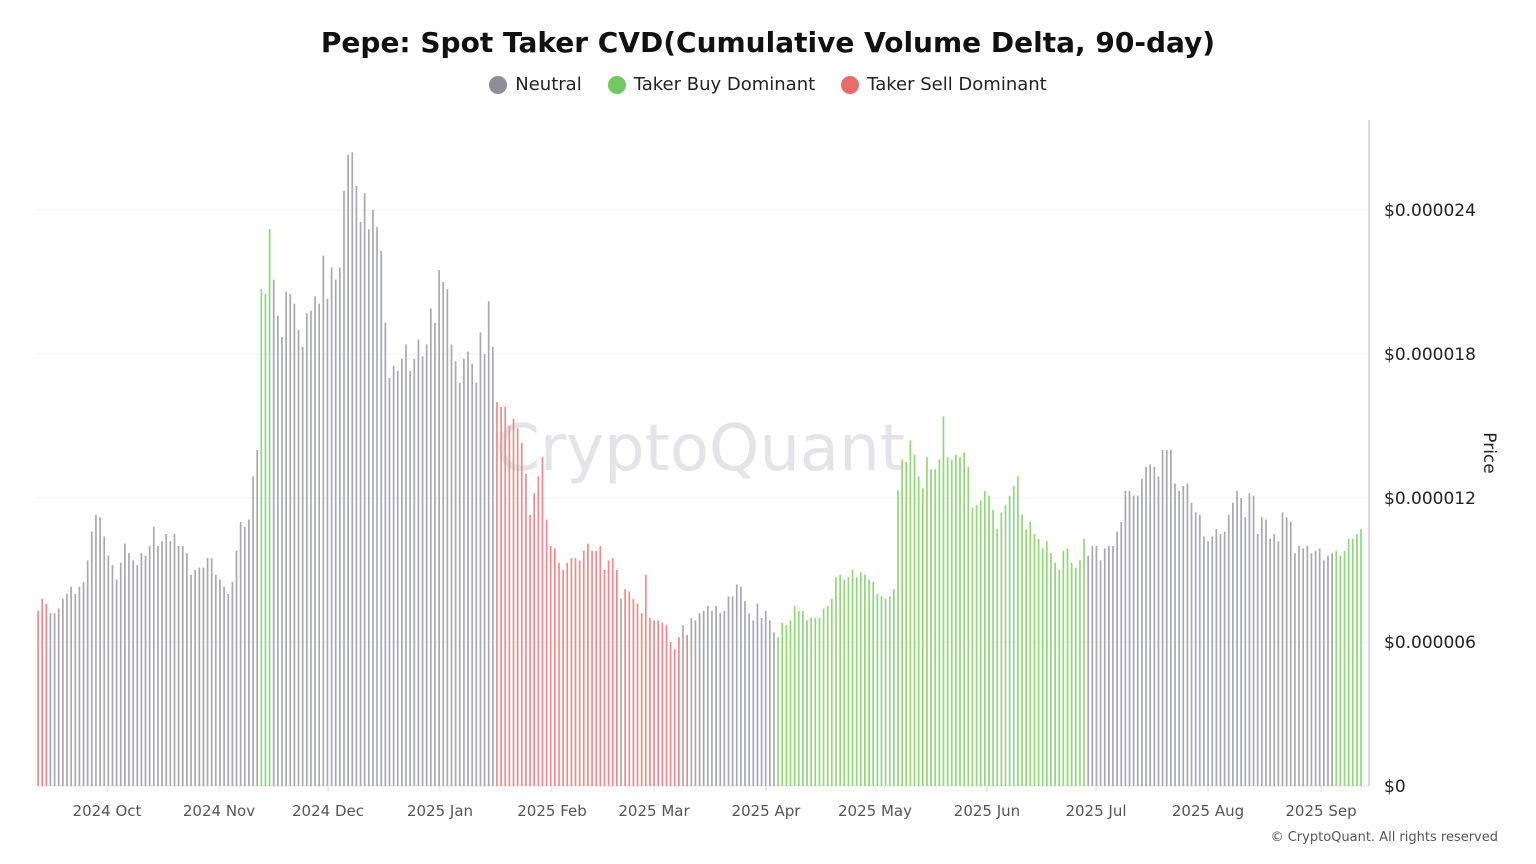  What do you see at coordinates (1430, 499) in the screenshot?
I see `y-tick-label: $0.000012` at bounding box center [1430, 499].